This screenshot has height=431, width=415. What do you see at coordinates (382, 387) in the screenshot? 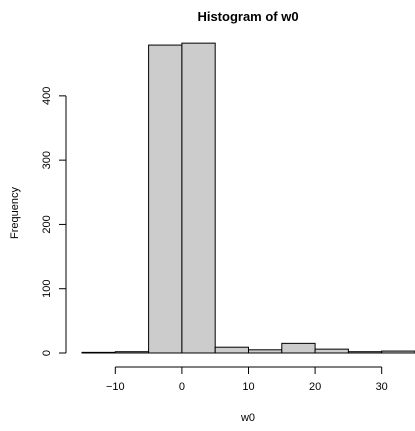
I see `x-tick-label: 30` at bounding box center [382, 387].